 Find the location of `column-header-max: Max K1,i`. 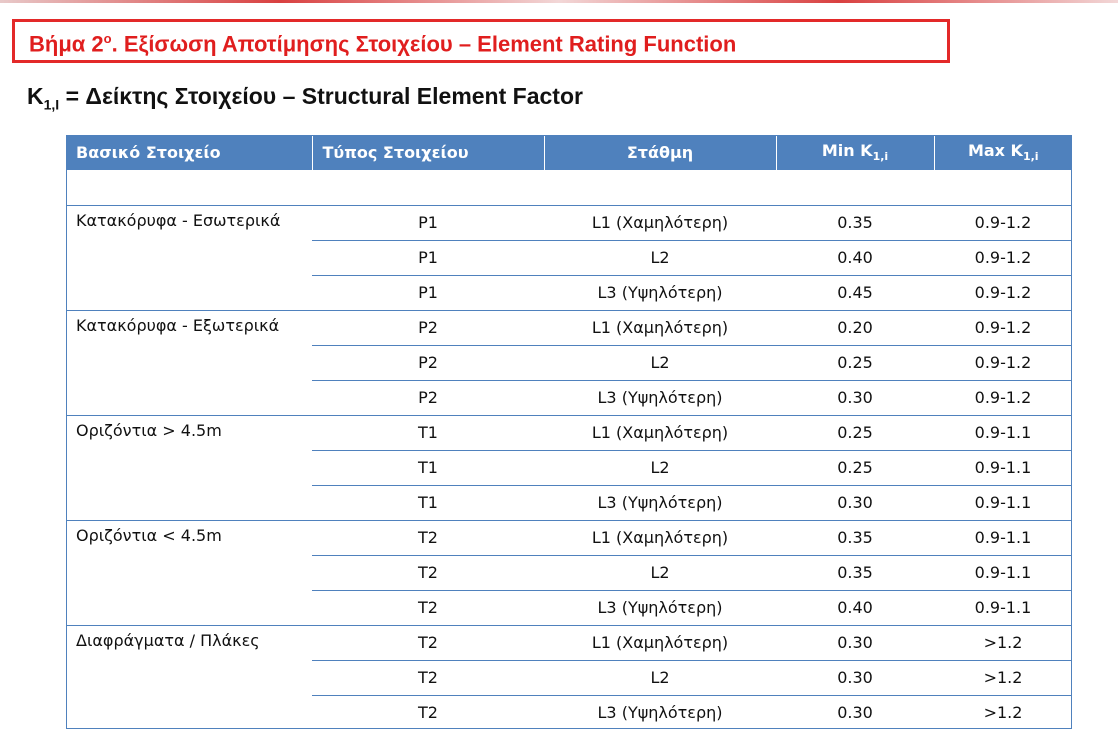

column-header-max: Max K1,i is located at coordinates (1003, 152).